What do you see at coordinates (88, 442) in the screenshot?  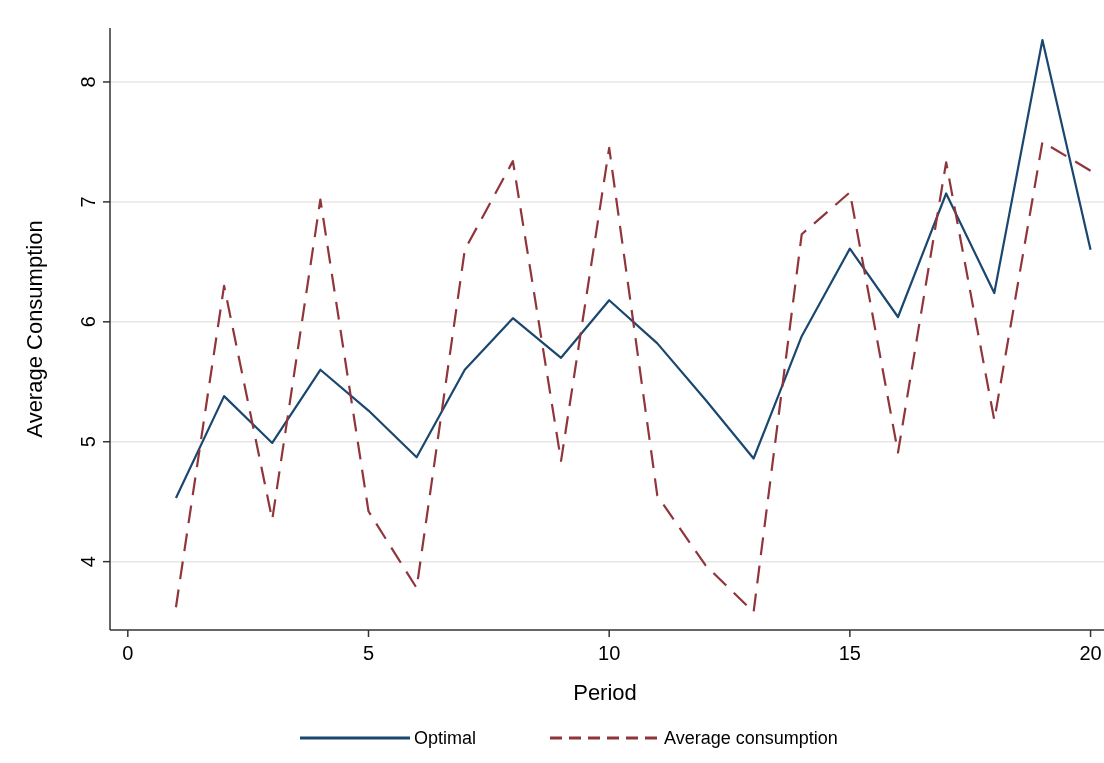 I see `y-tick-label: 5` at bounding box center [88, 442].